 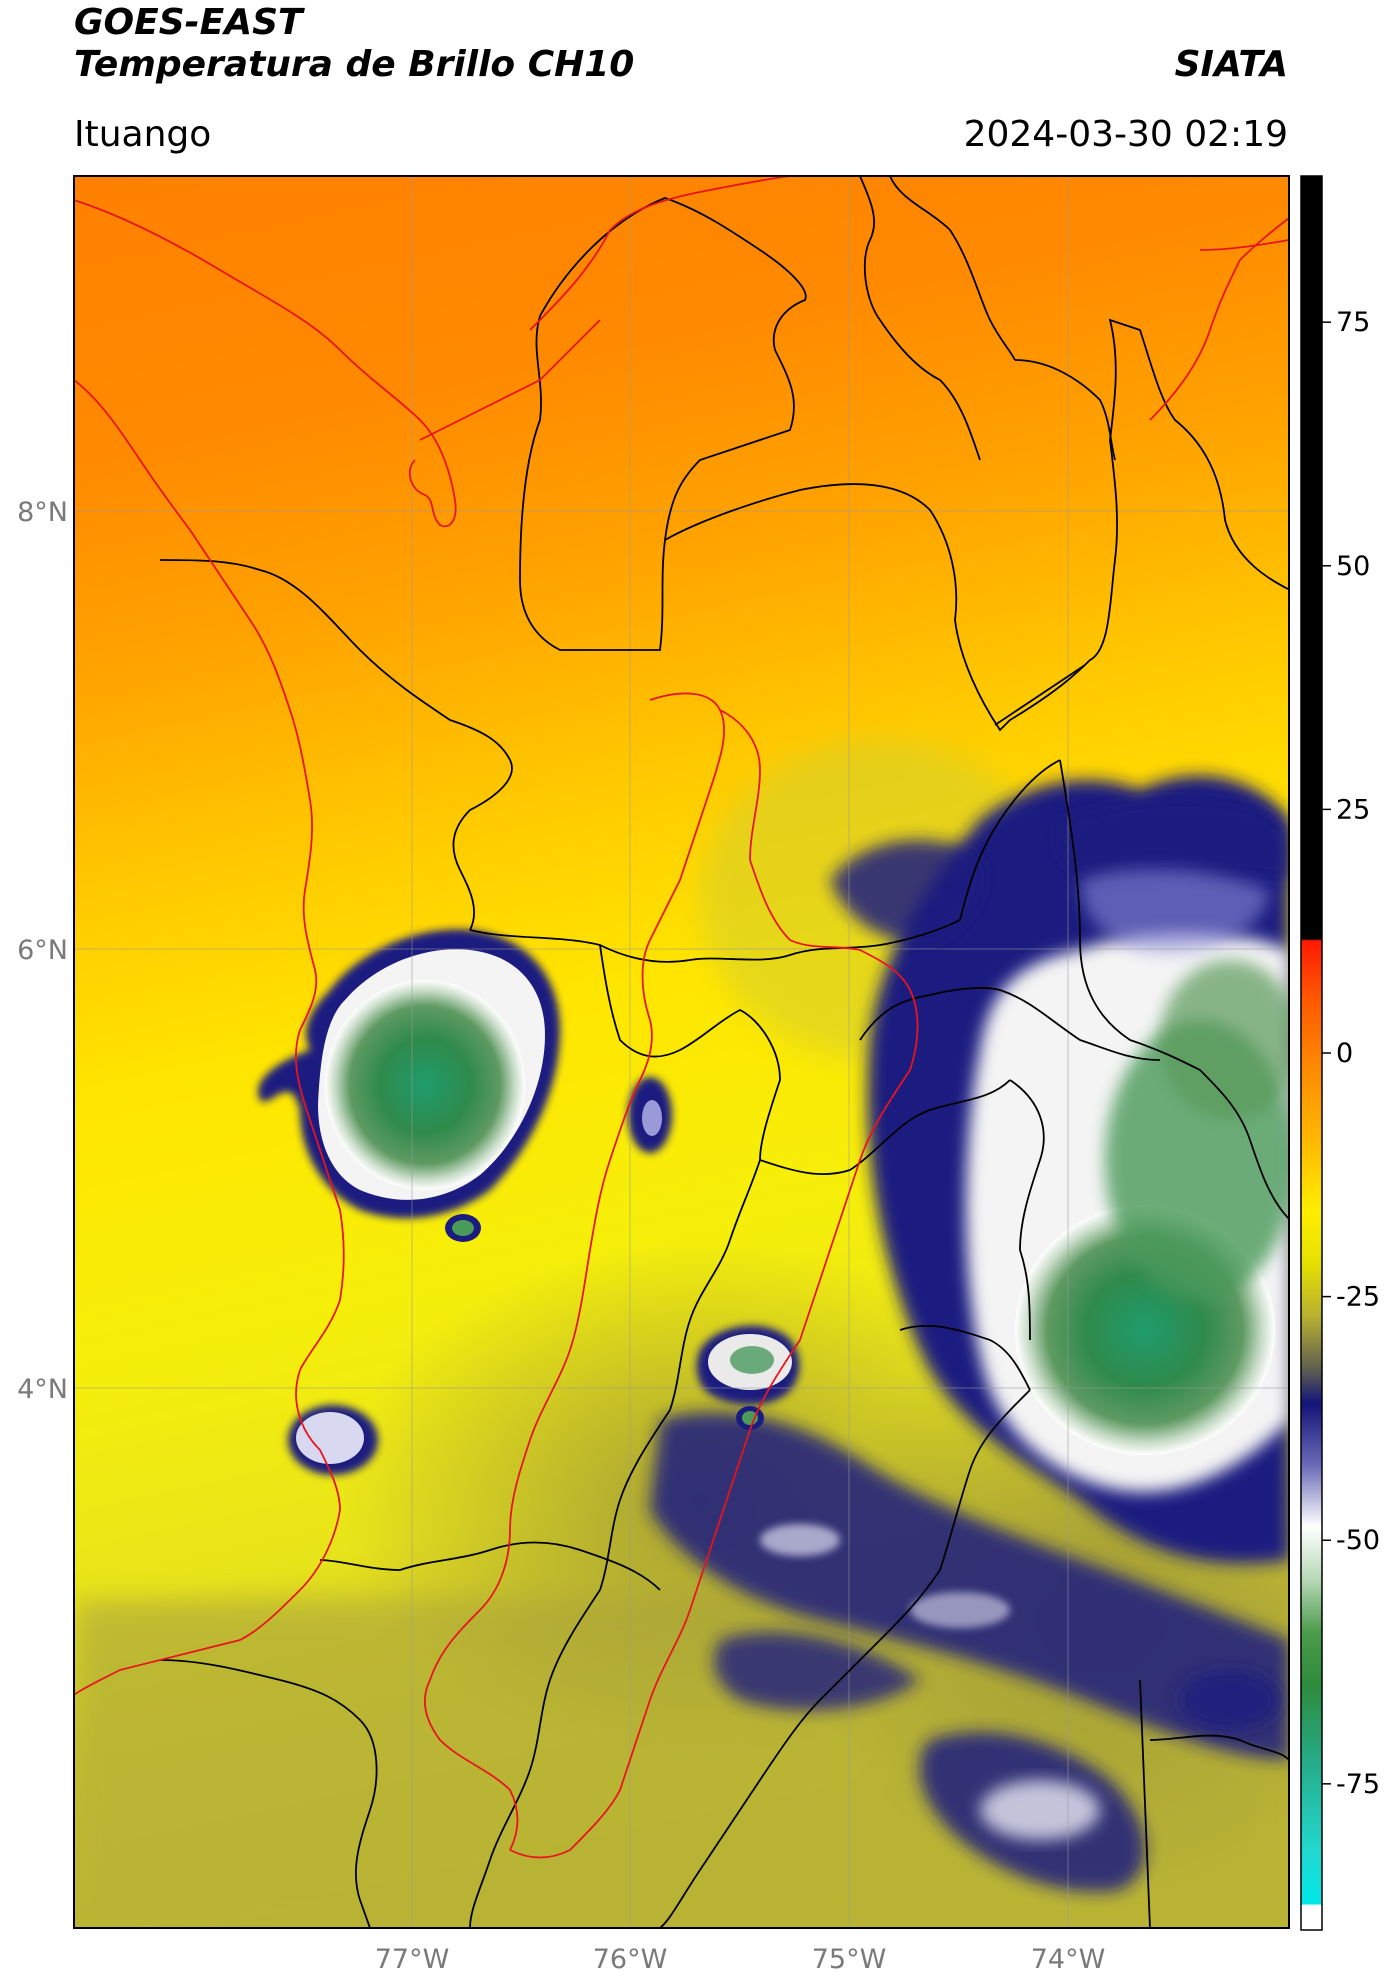 I want to click on product-title: Temperatura de Brillo CH10, so click(x=354, y=64).